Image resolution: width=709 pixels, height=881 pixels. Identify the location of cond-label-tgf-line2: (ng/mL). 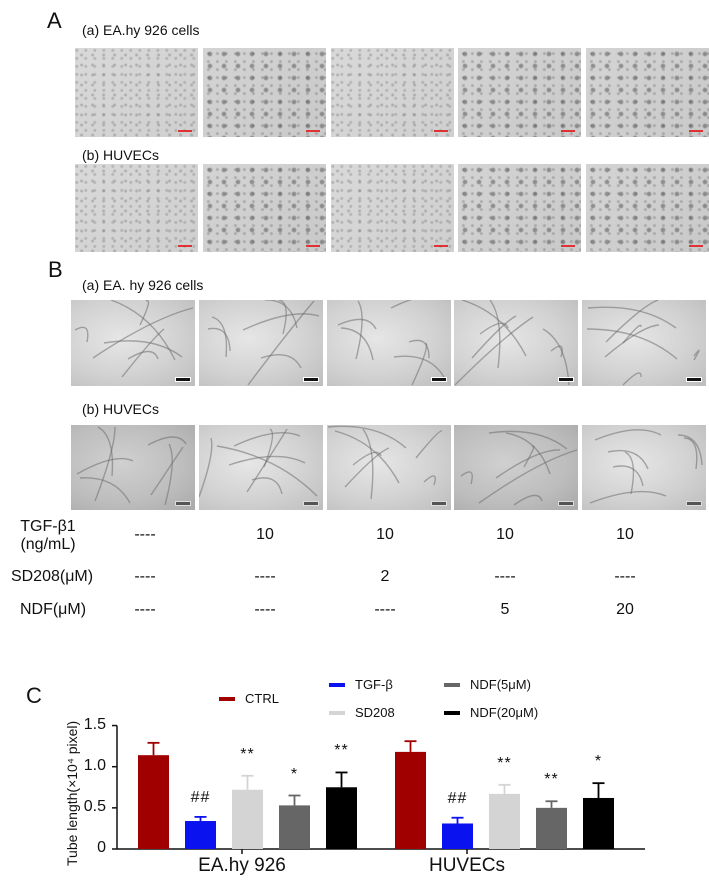
(48, 544).